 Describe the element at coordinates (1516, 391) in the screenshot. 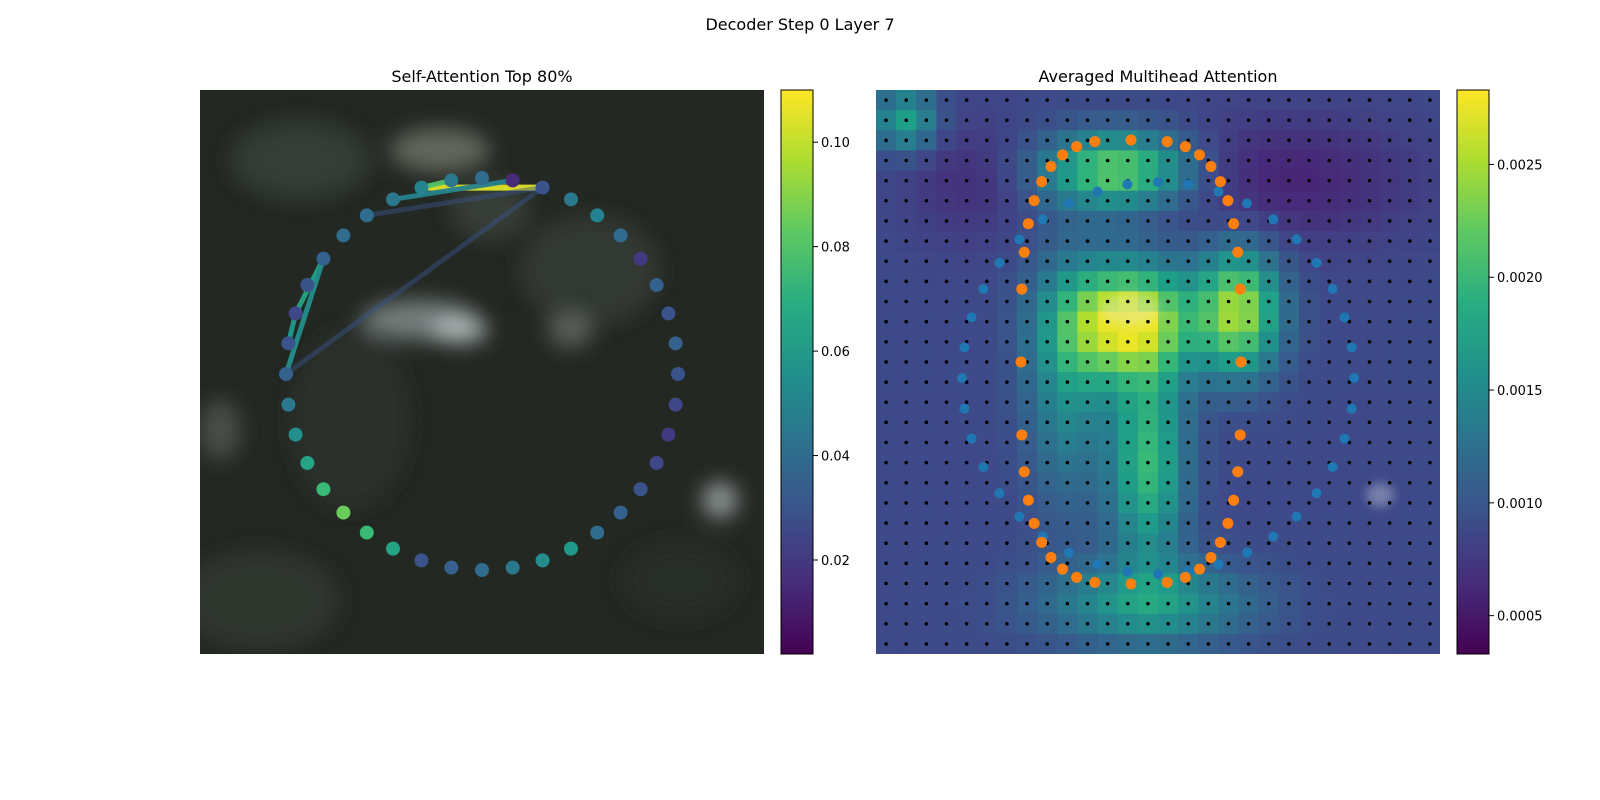

I see `right-colorbar-ticks: 0.0005 0.0010 0.0015 0.0020 0.0025` at that location.